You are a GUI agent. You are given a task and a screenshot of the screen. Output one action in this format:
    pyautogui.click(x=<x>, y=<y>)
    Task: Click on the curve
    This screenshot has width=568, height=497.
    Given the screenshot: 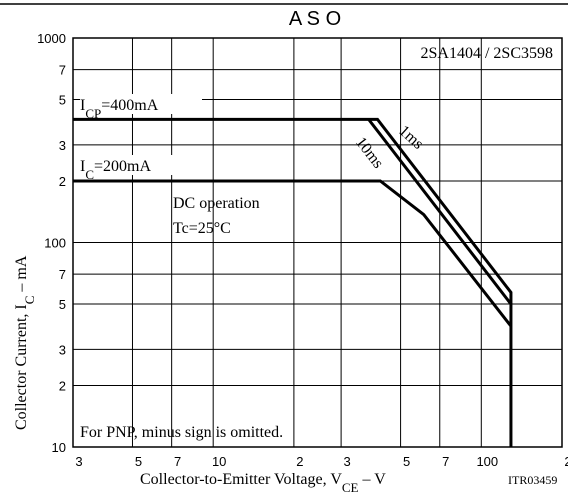 What is the action you would take?
    pyautogui.click(x=440, y=211)
    